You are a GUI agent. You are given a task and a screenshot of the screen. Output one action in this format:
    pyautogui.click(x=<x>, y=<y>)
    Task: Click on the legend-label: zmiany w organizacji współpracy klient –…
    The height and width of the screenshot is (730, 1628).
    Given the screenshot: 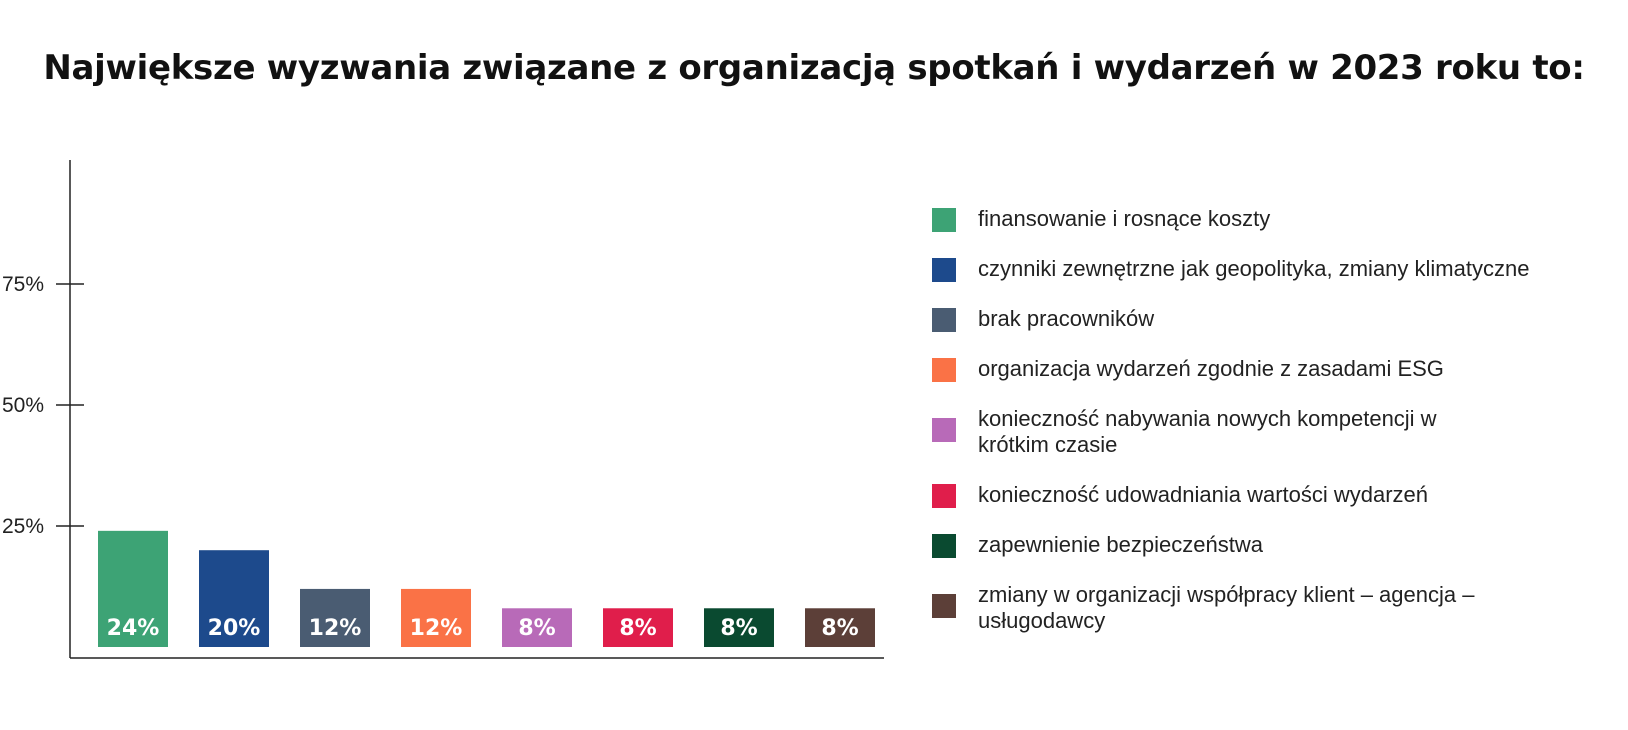 What is the action you would take?
    pyautogui.click(x=1226, y=607)
    